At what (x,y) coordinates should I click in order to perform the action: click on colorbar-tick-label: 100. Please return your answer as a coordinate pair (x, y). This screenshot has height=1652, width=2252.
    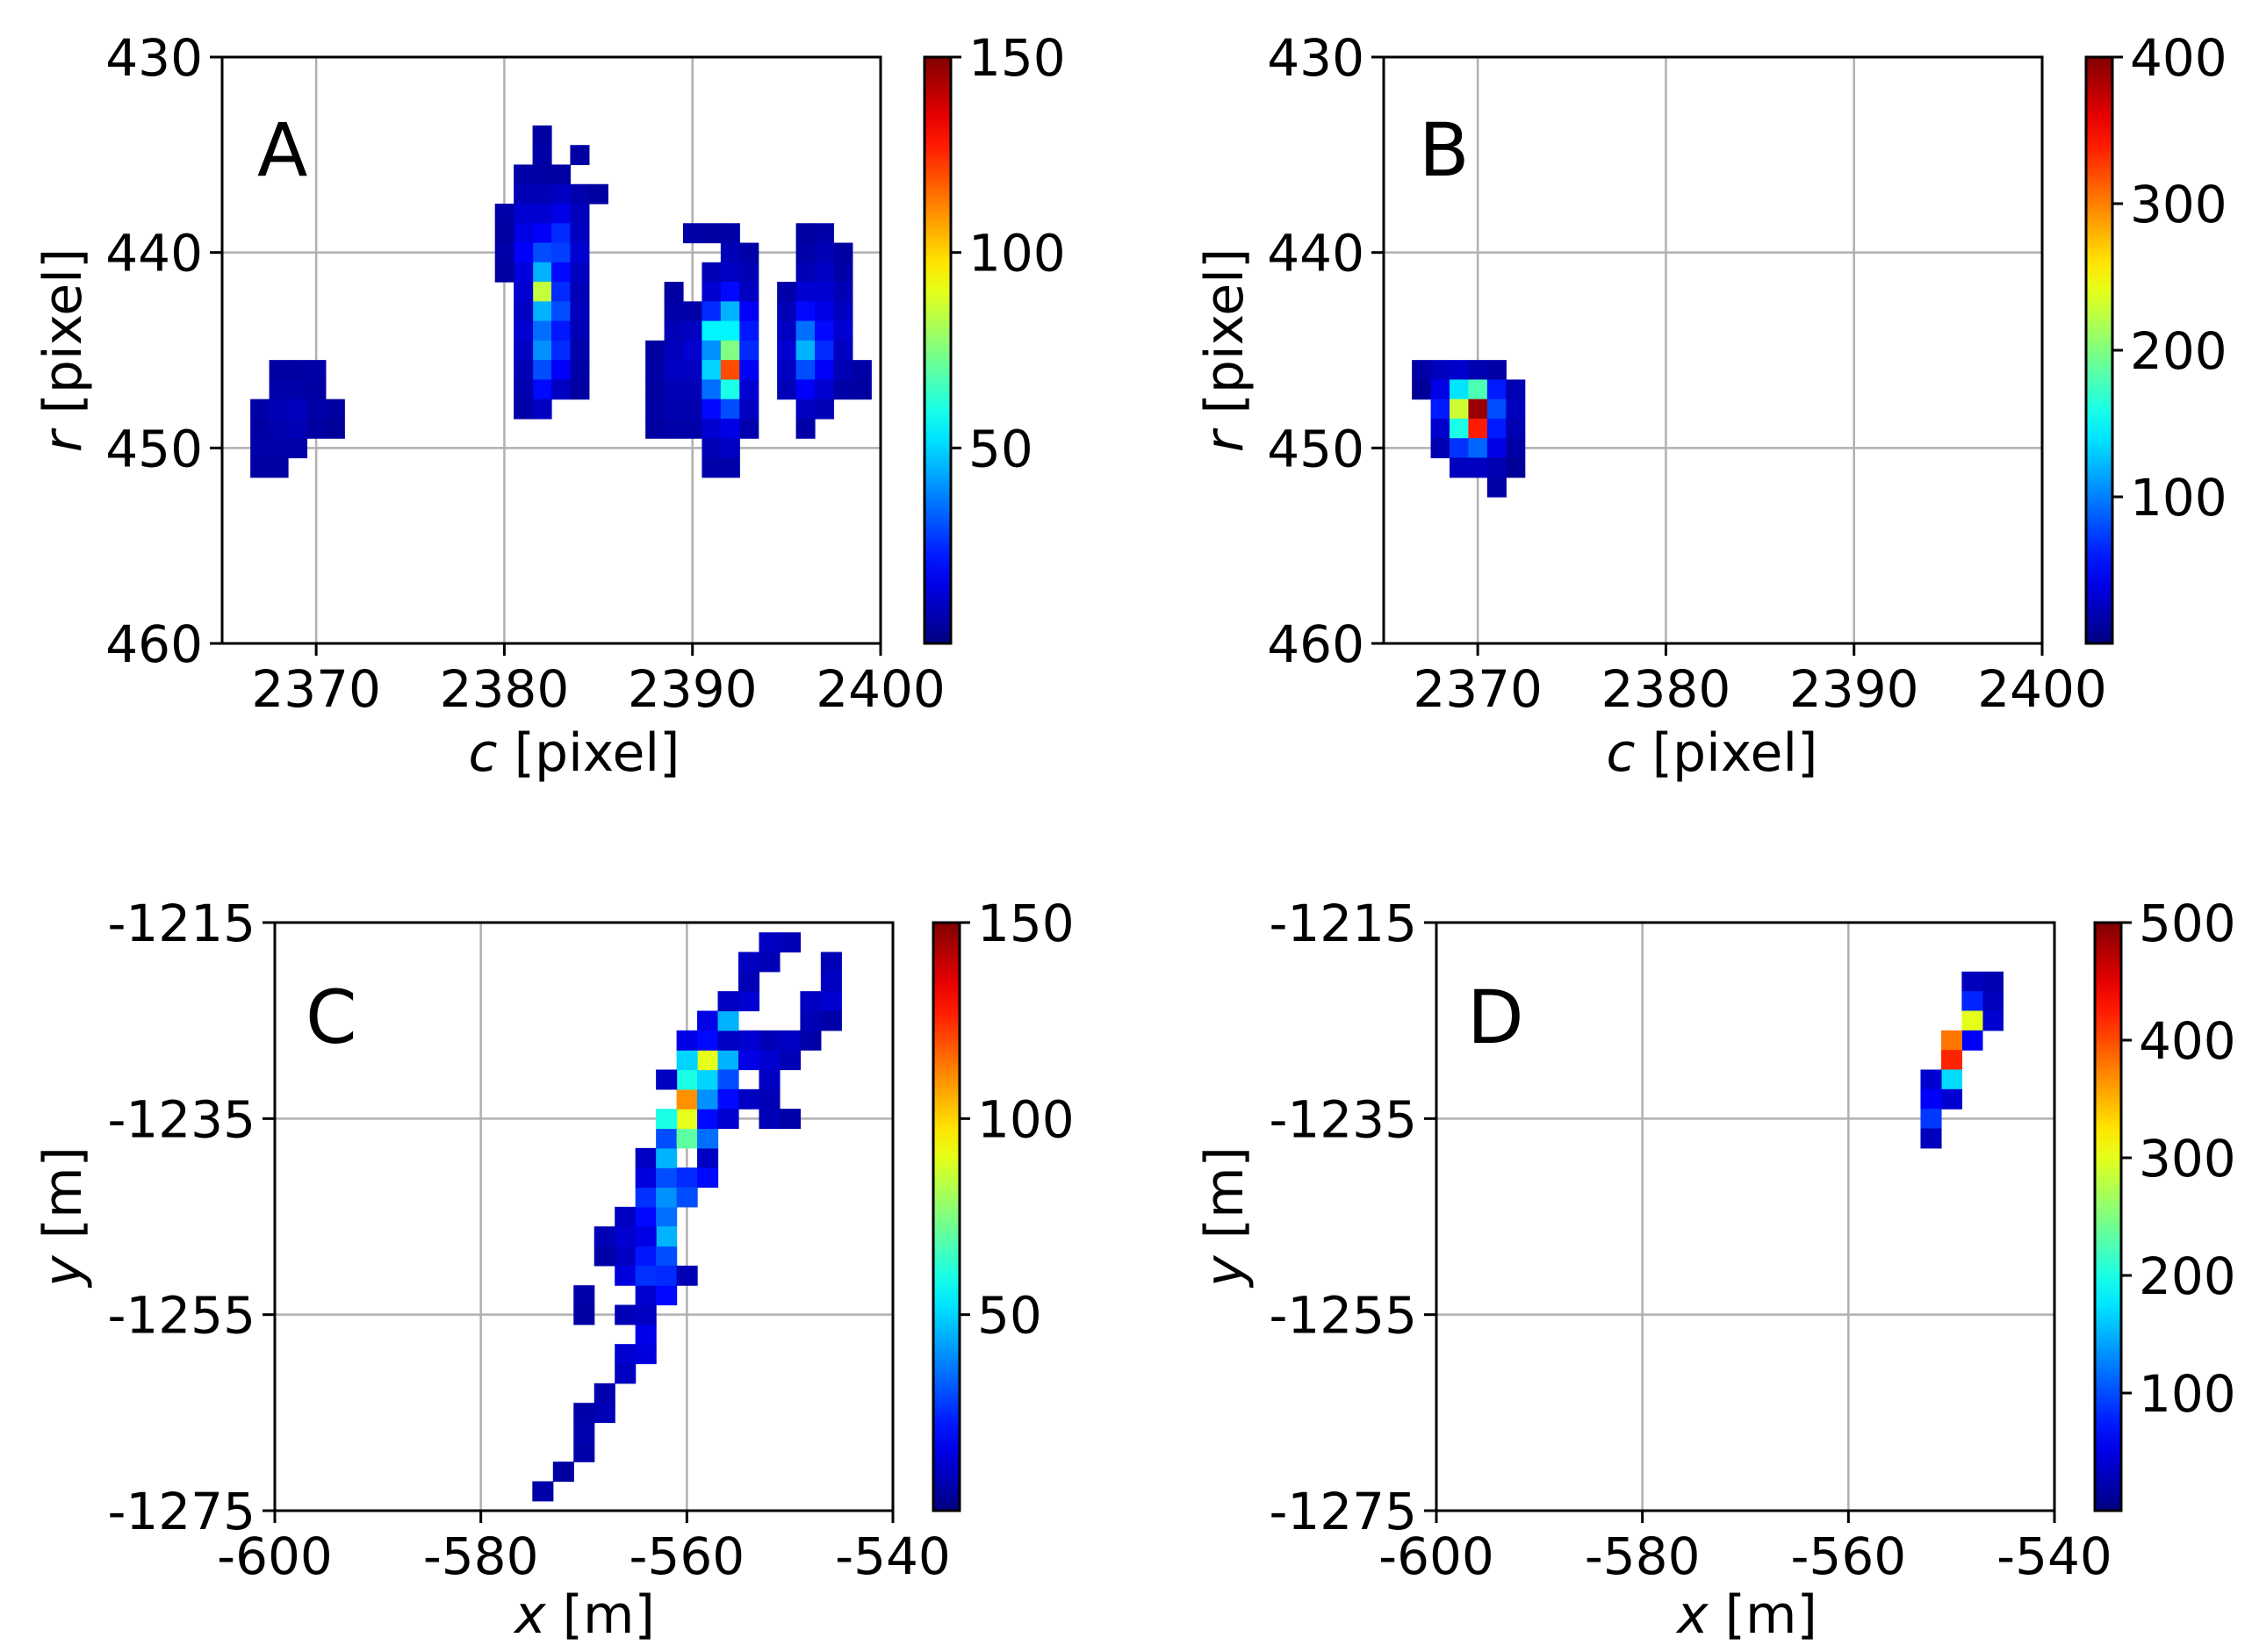
    Looking at the image, I should click on (1026, 1119).